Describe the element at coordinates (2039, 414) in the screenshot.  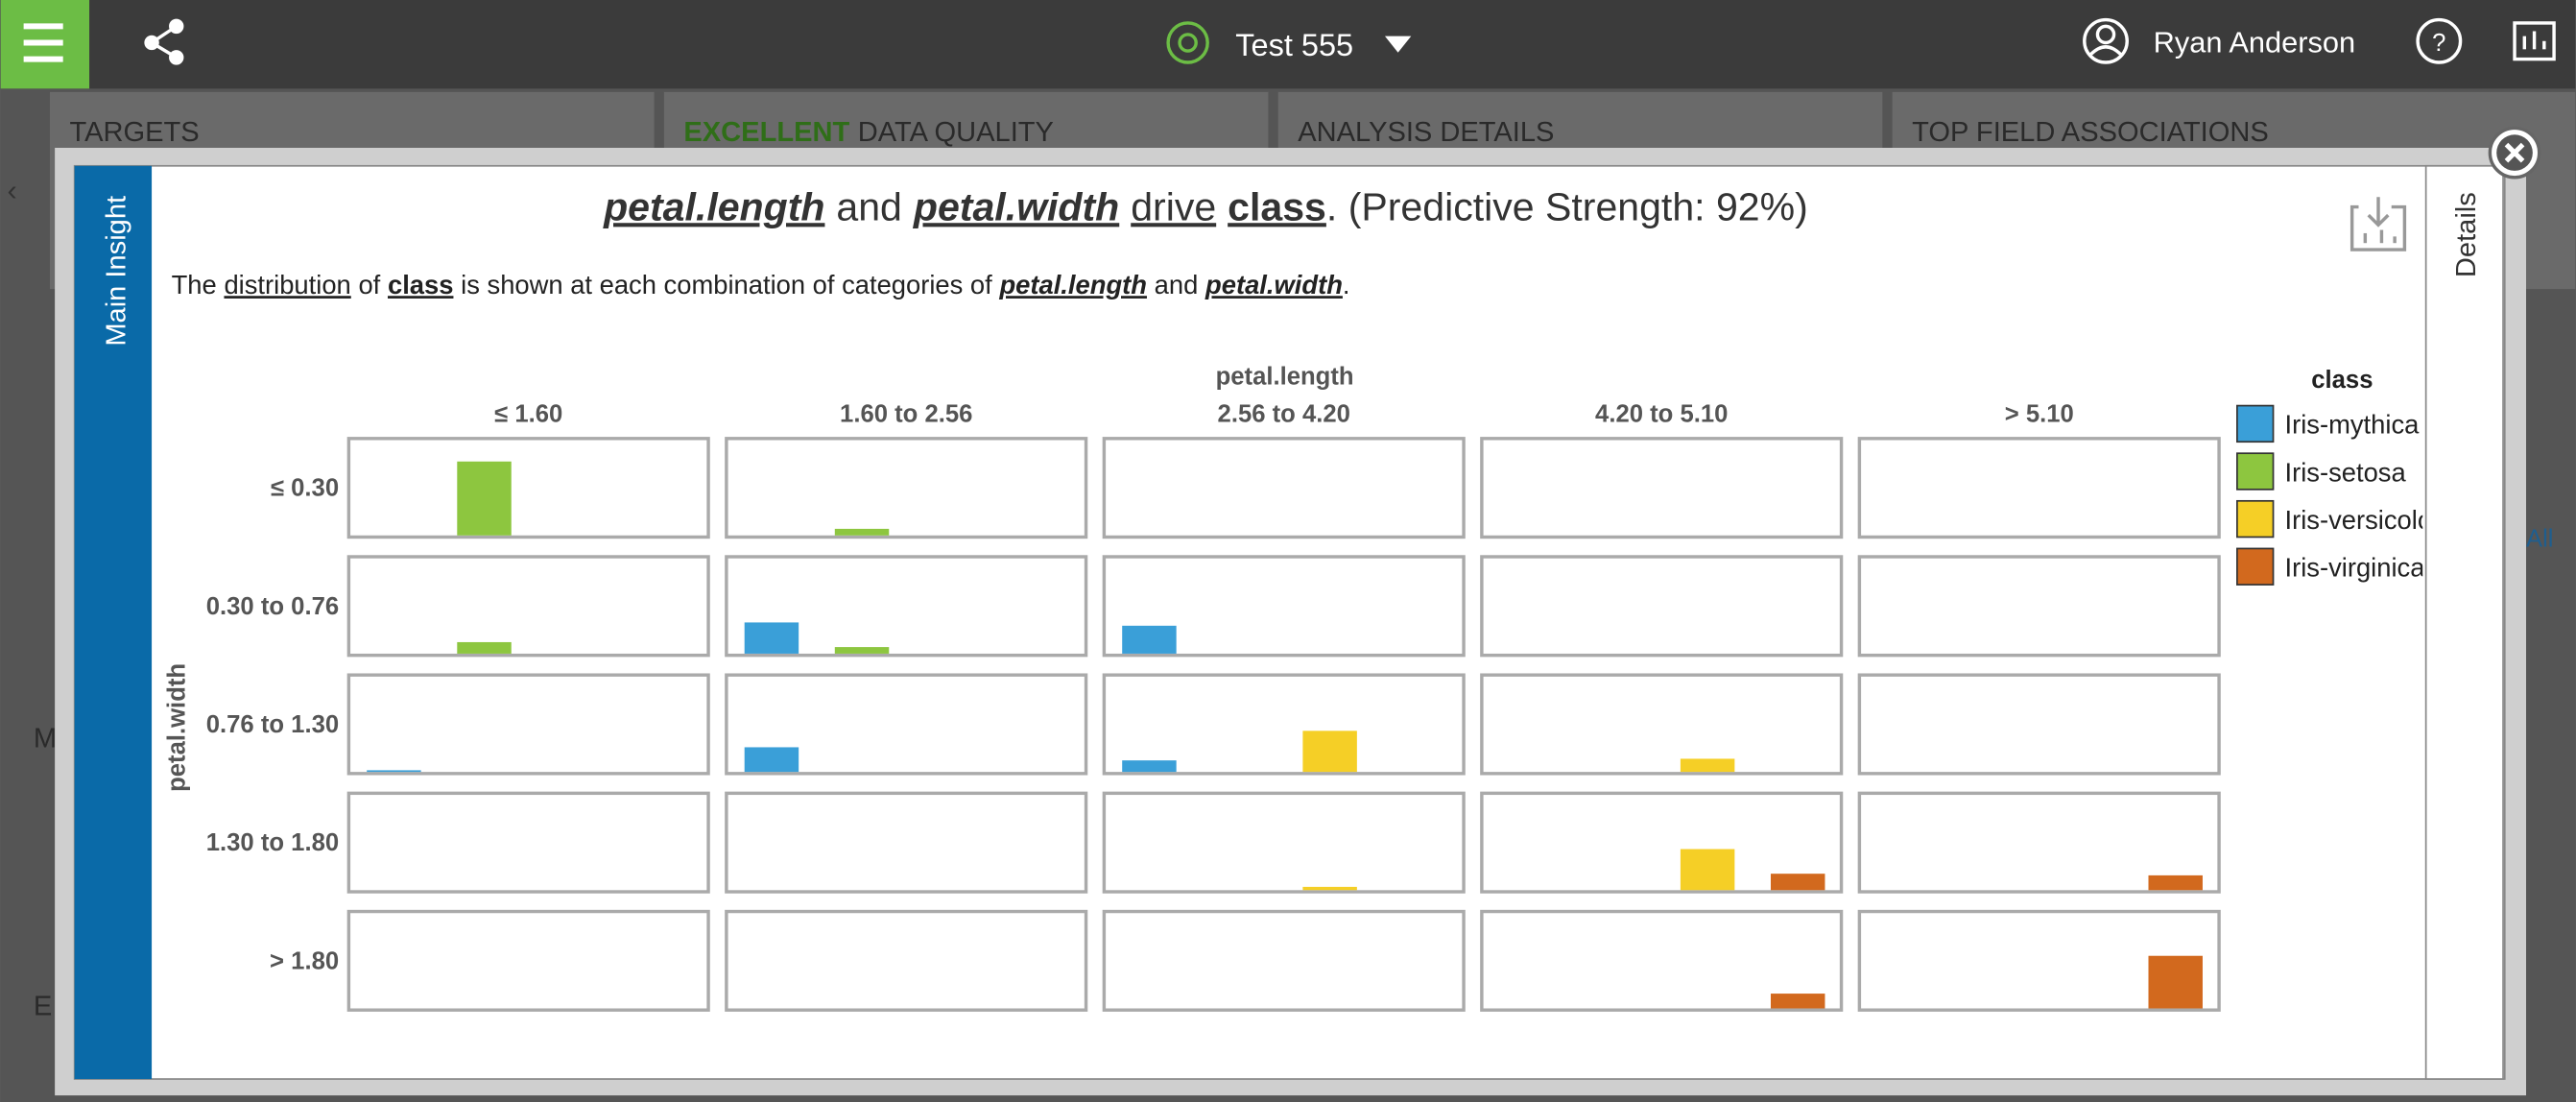
I see `column-label: > 5.10` at that location.